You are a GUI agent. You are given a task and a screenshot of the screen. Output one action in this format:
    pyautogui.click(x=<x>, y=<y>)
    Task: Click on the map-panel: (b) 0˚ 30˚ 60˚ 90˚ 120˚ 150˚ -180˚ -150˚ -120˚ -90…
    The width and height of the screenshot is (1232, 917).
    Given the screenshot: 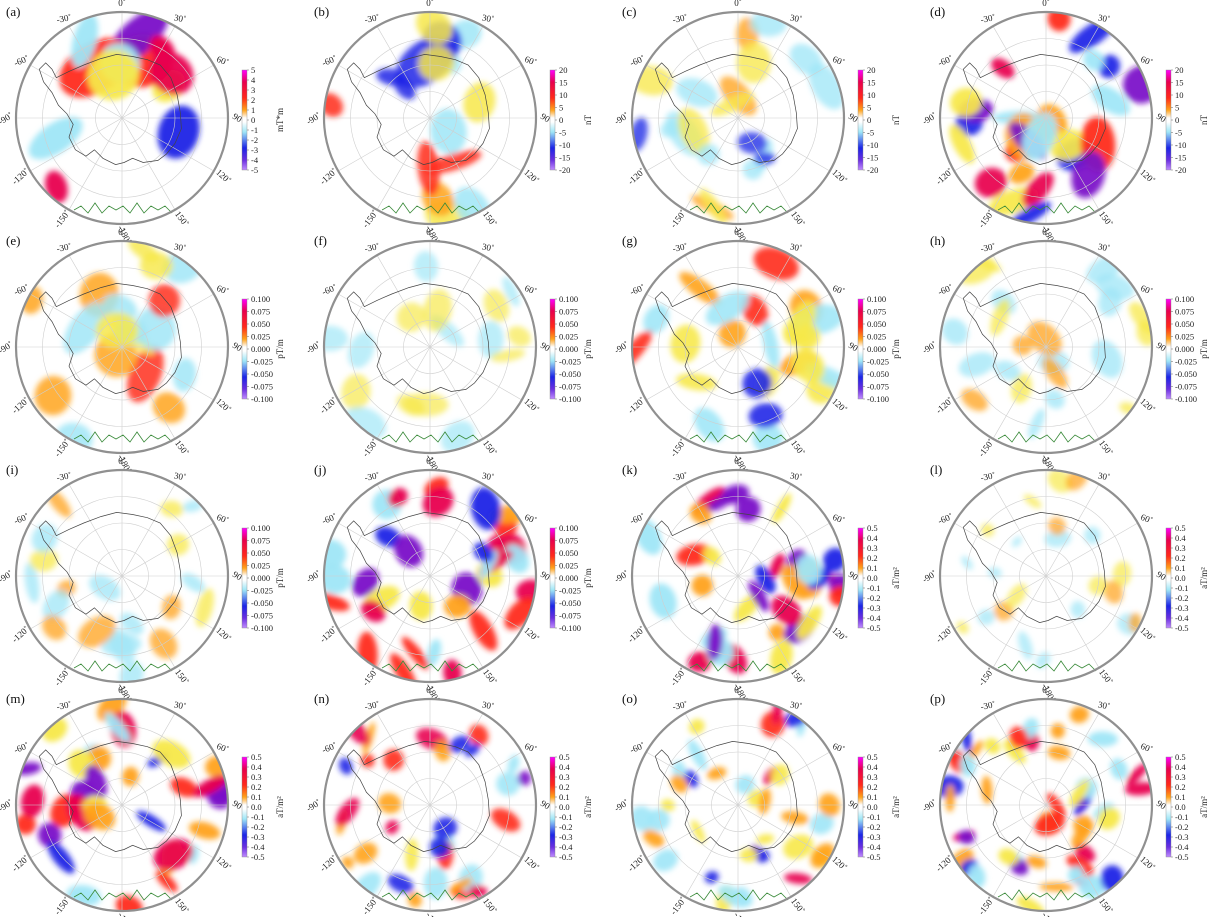 What is the action you would take?
    pyautogui.click(x=460, y=123)
    